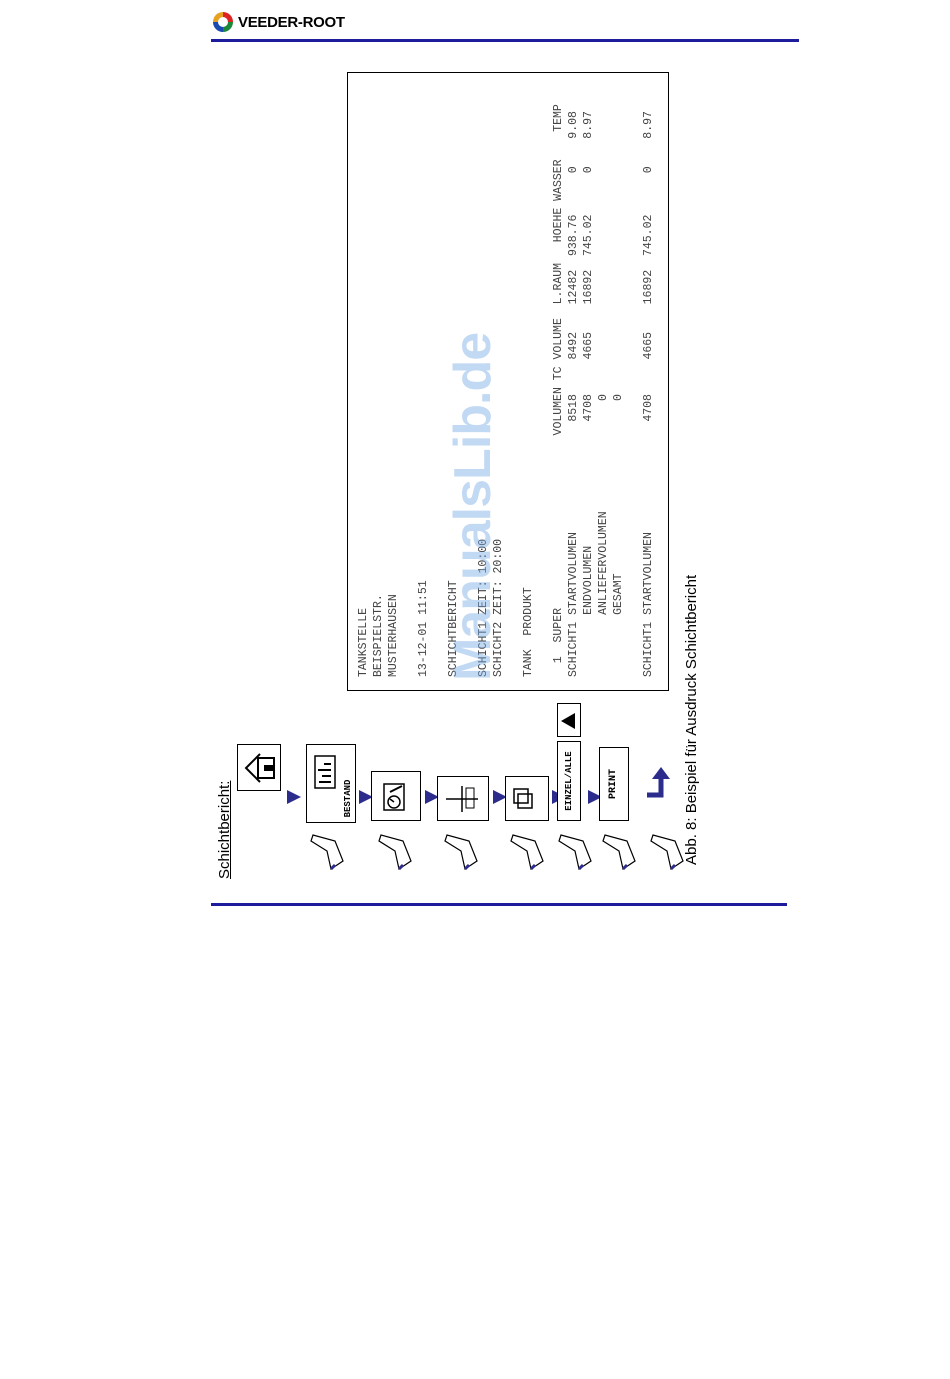  Describe the element at coordinates (325, 772) in the screenshot. I see `inventory-icon` at that location.